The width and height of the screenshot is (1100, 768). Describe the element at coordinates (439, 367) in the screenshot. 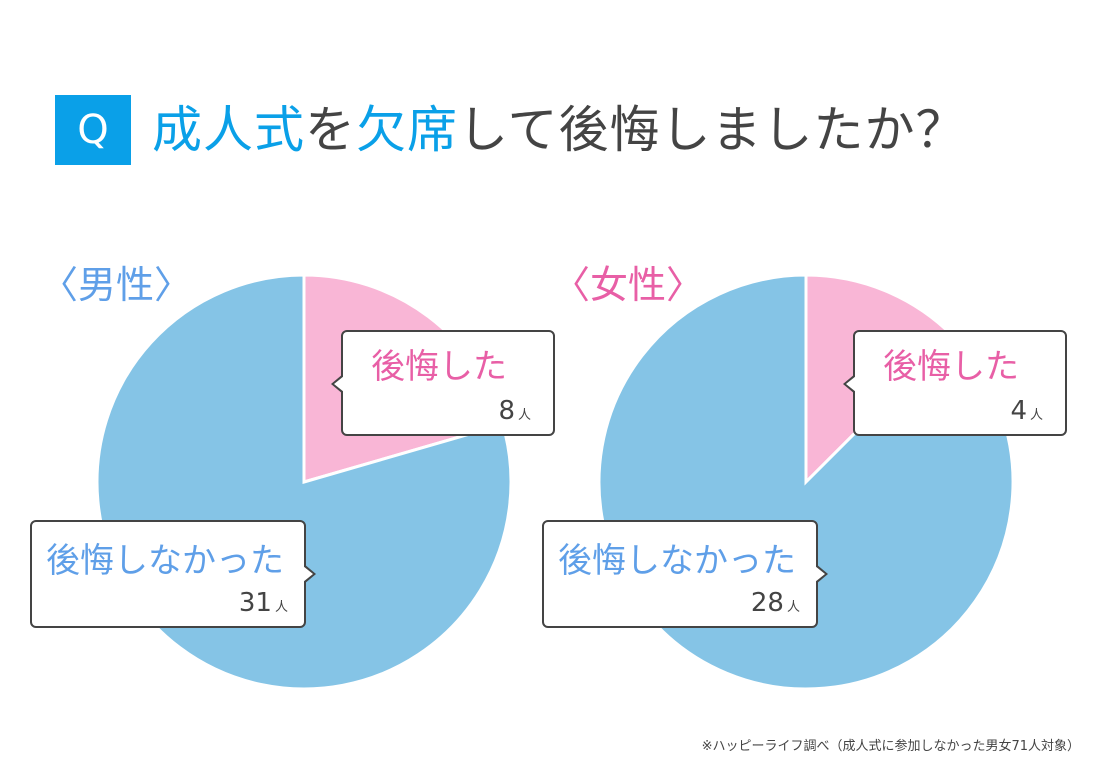

I see `male-regretted-label: 後悔した` at that location.